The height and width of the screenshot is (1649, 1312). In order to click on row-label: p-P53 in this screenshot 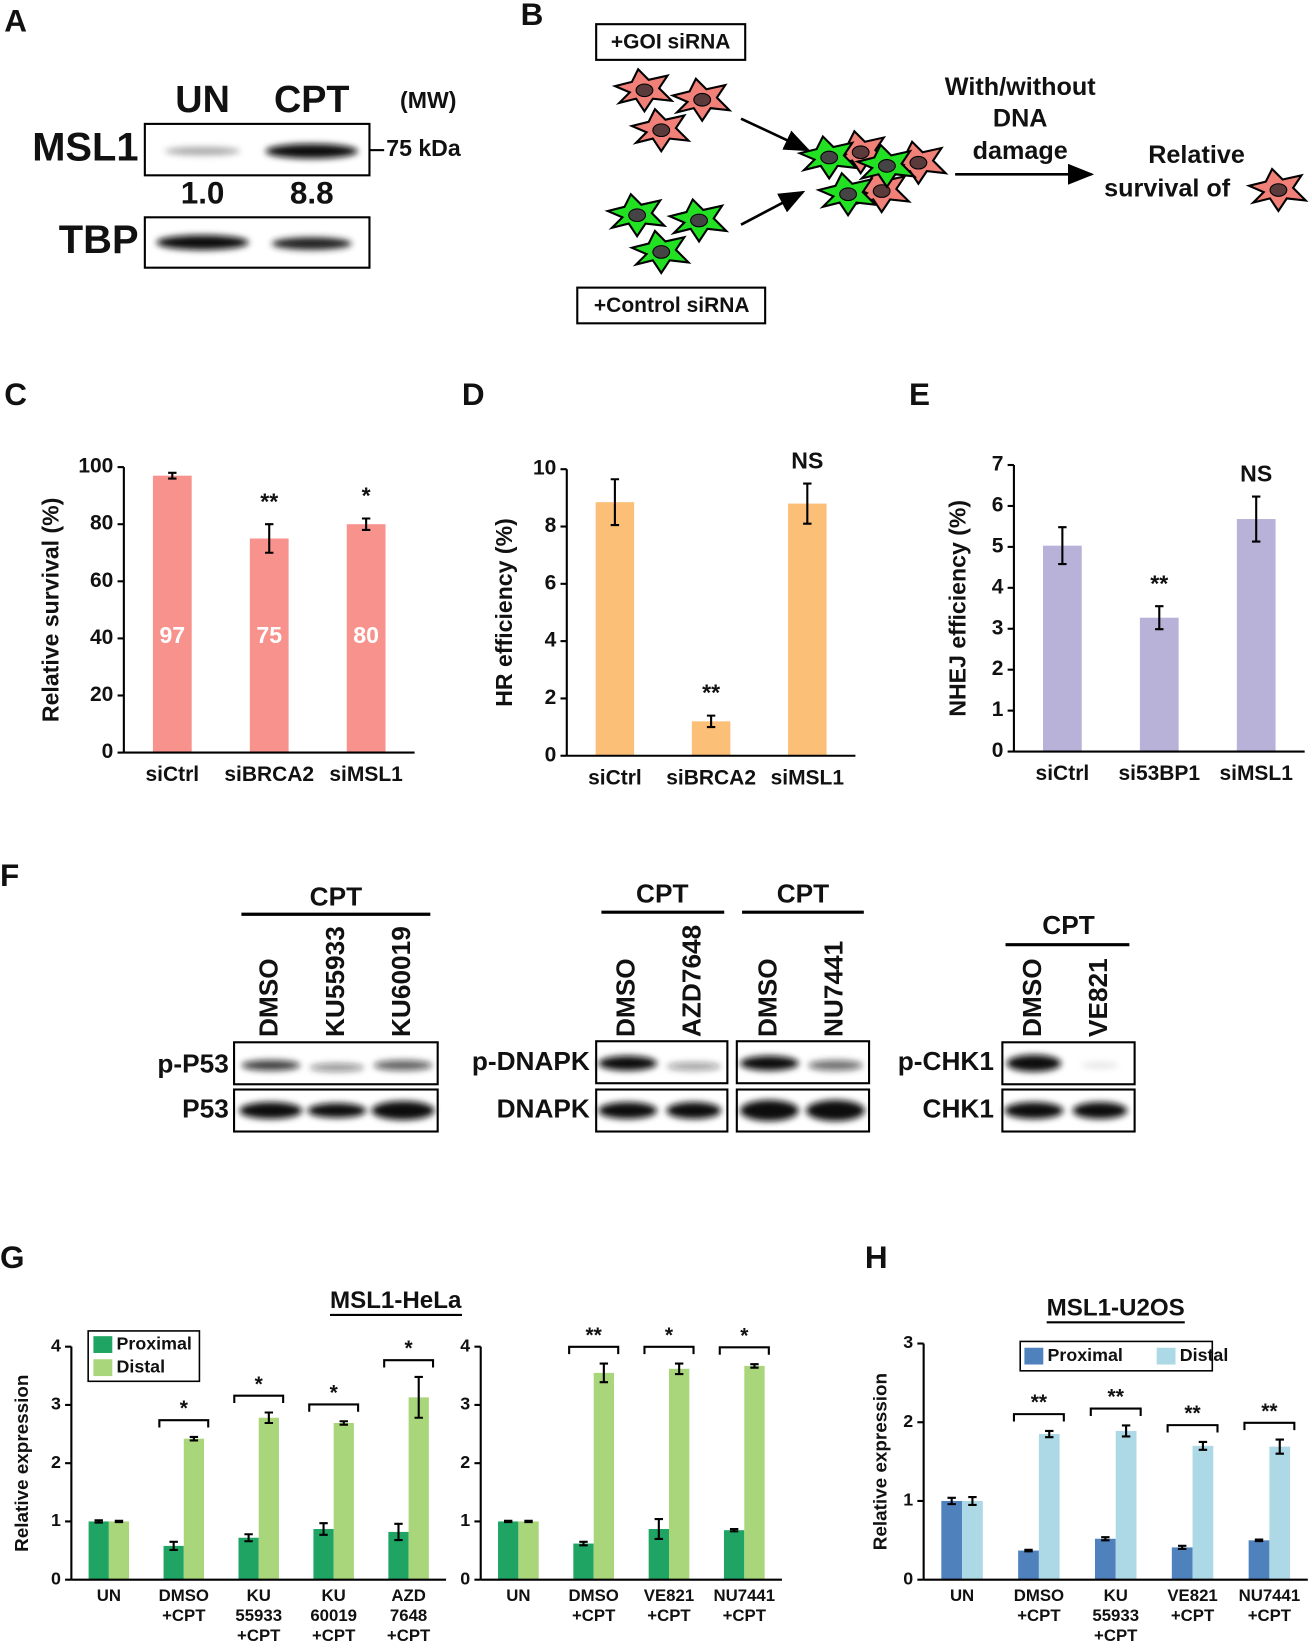, I will do `click(192, 1063)`.